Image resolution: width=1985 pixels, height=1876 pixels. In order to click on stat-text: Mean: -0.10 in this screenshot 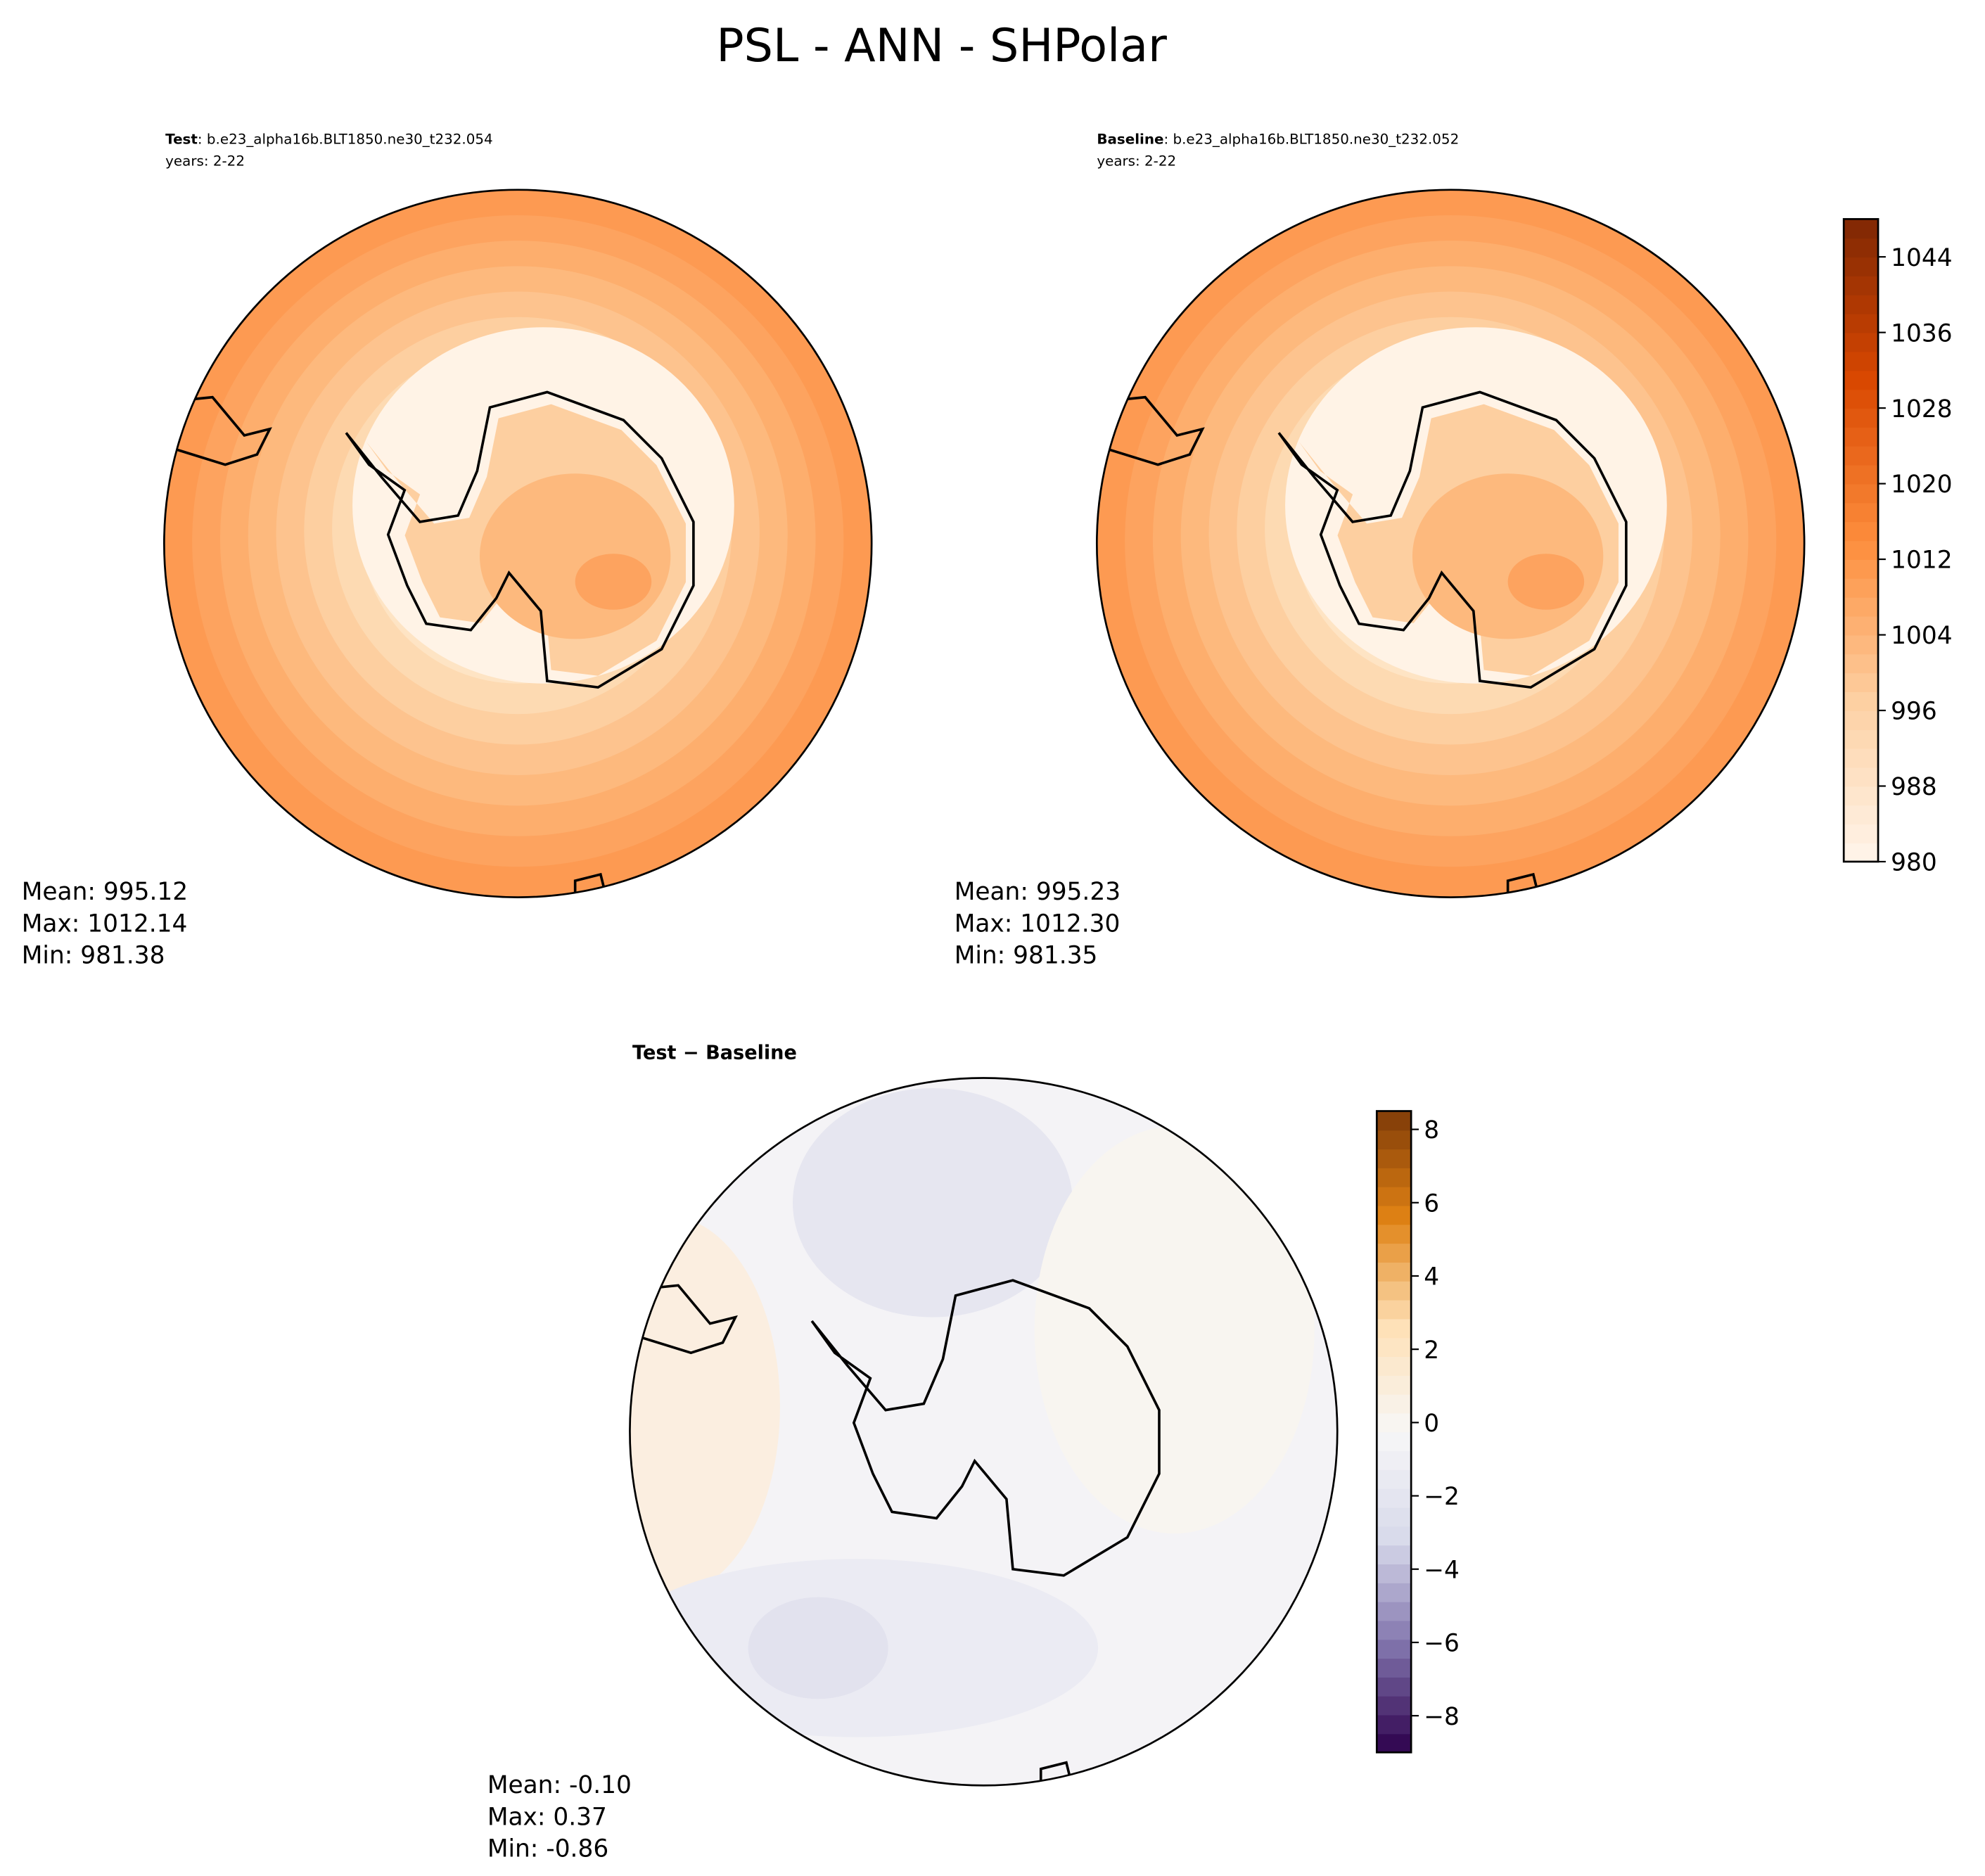, I will do `click(559, 1785)`.